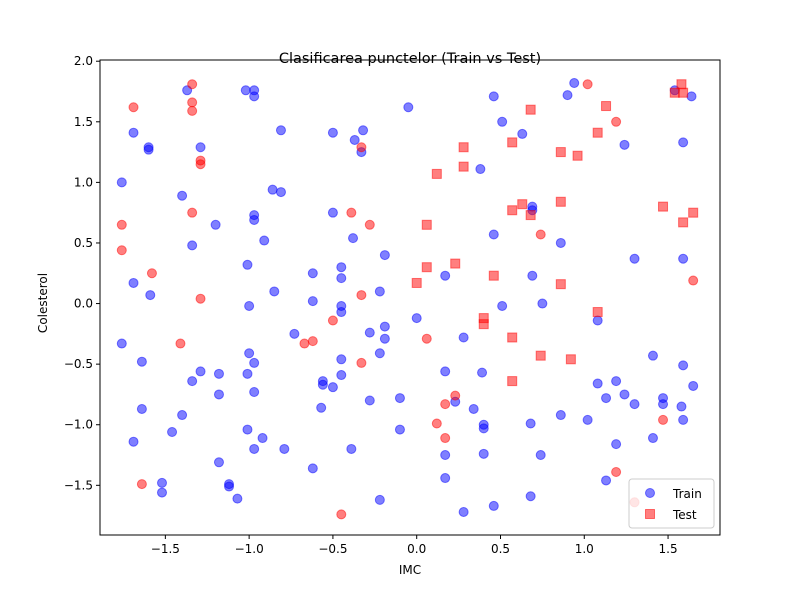  What do you see at coordinates (671, 503) in the screenshot?
I see `legend: Train Test` at bounding box center [671, 503].